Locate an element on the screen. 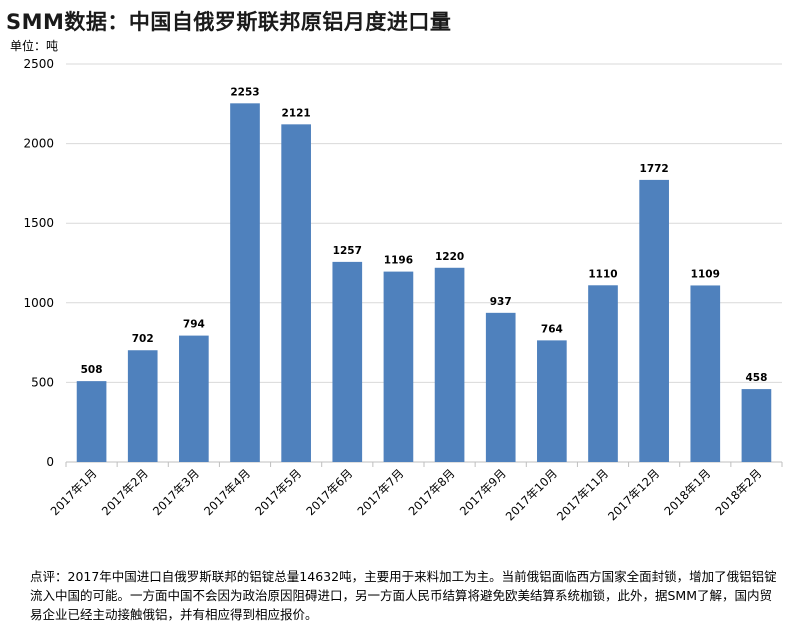 The width and height of the screenshot is (800, 634). data-label: 1220 is located at coordinates (449, 257).